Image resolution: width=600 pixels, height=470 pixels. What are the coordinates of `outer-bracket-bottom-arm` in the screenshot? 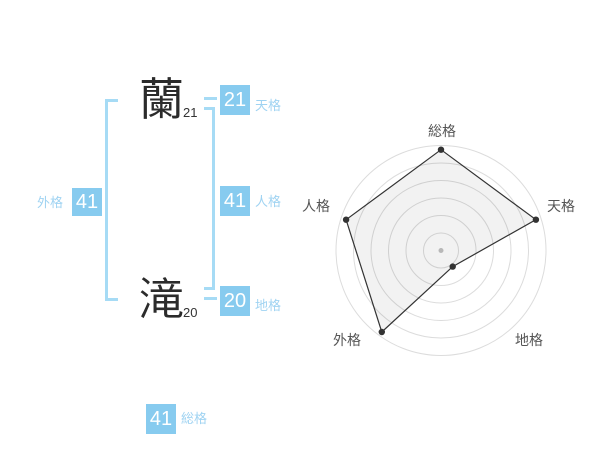 It's located at (111, 299).